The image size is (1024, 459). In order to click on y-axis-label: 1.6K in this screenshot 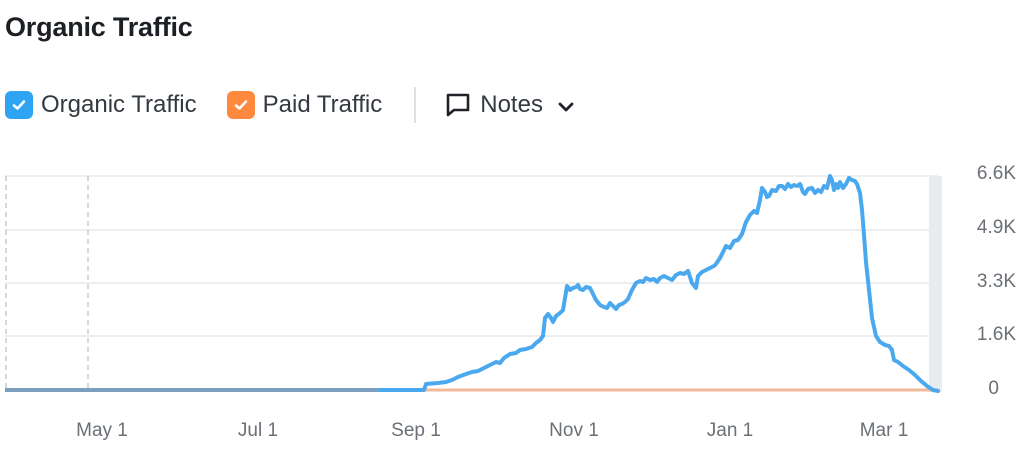, I will do `click(996, 334)`.